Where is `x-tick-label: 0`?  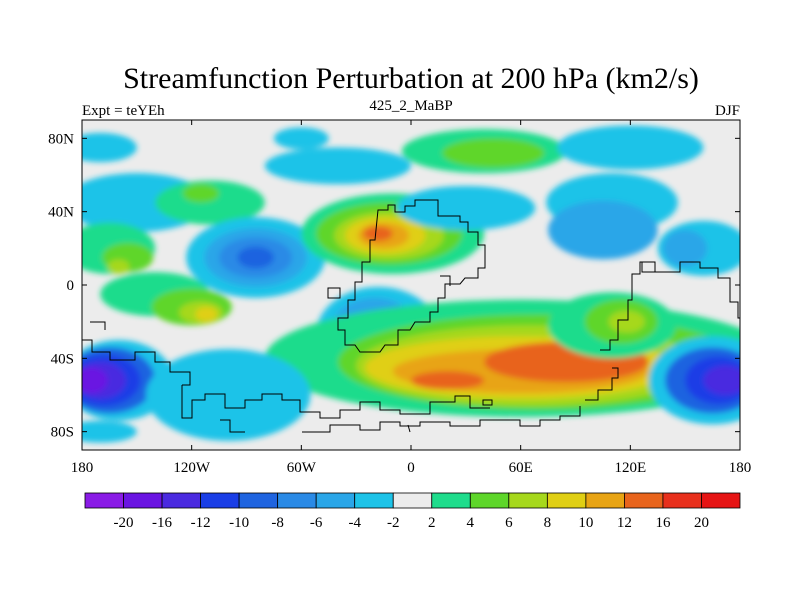
x-tick-label: 0 is located at coordinates (411, 468).